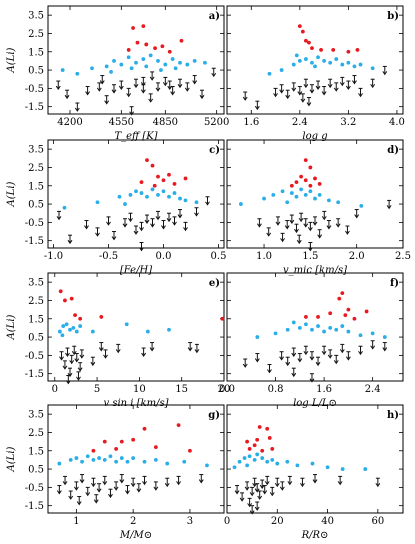  I want to click on x-axis-title: v sin i [km/s], so click(136, 403).